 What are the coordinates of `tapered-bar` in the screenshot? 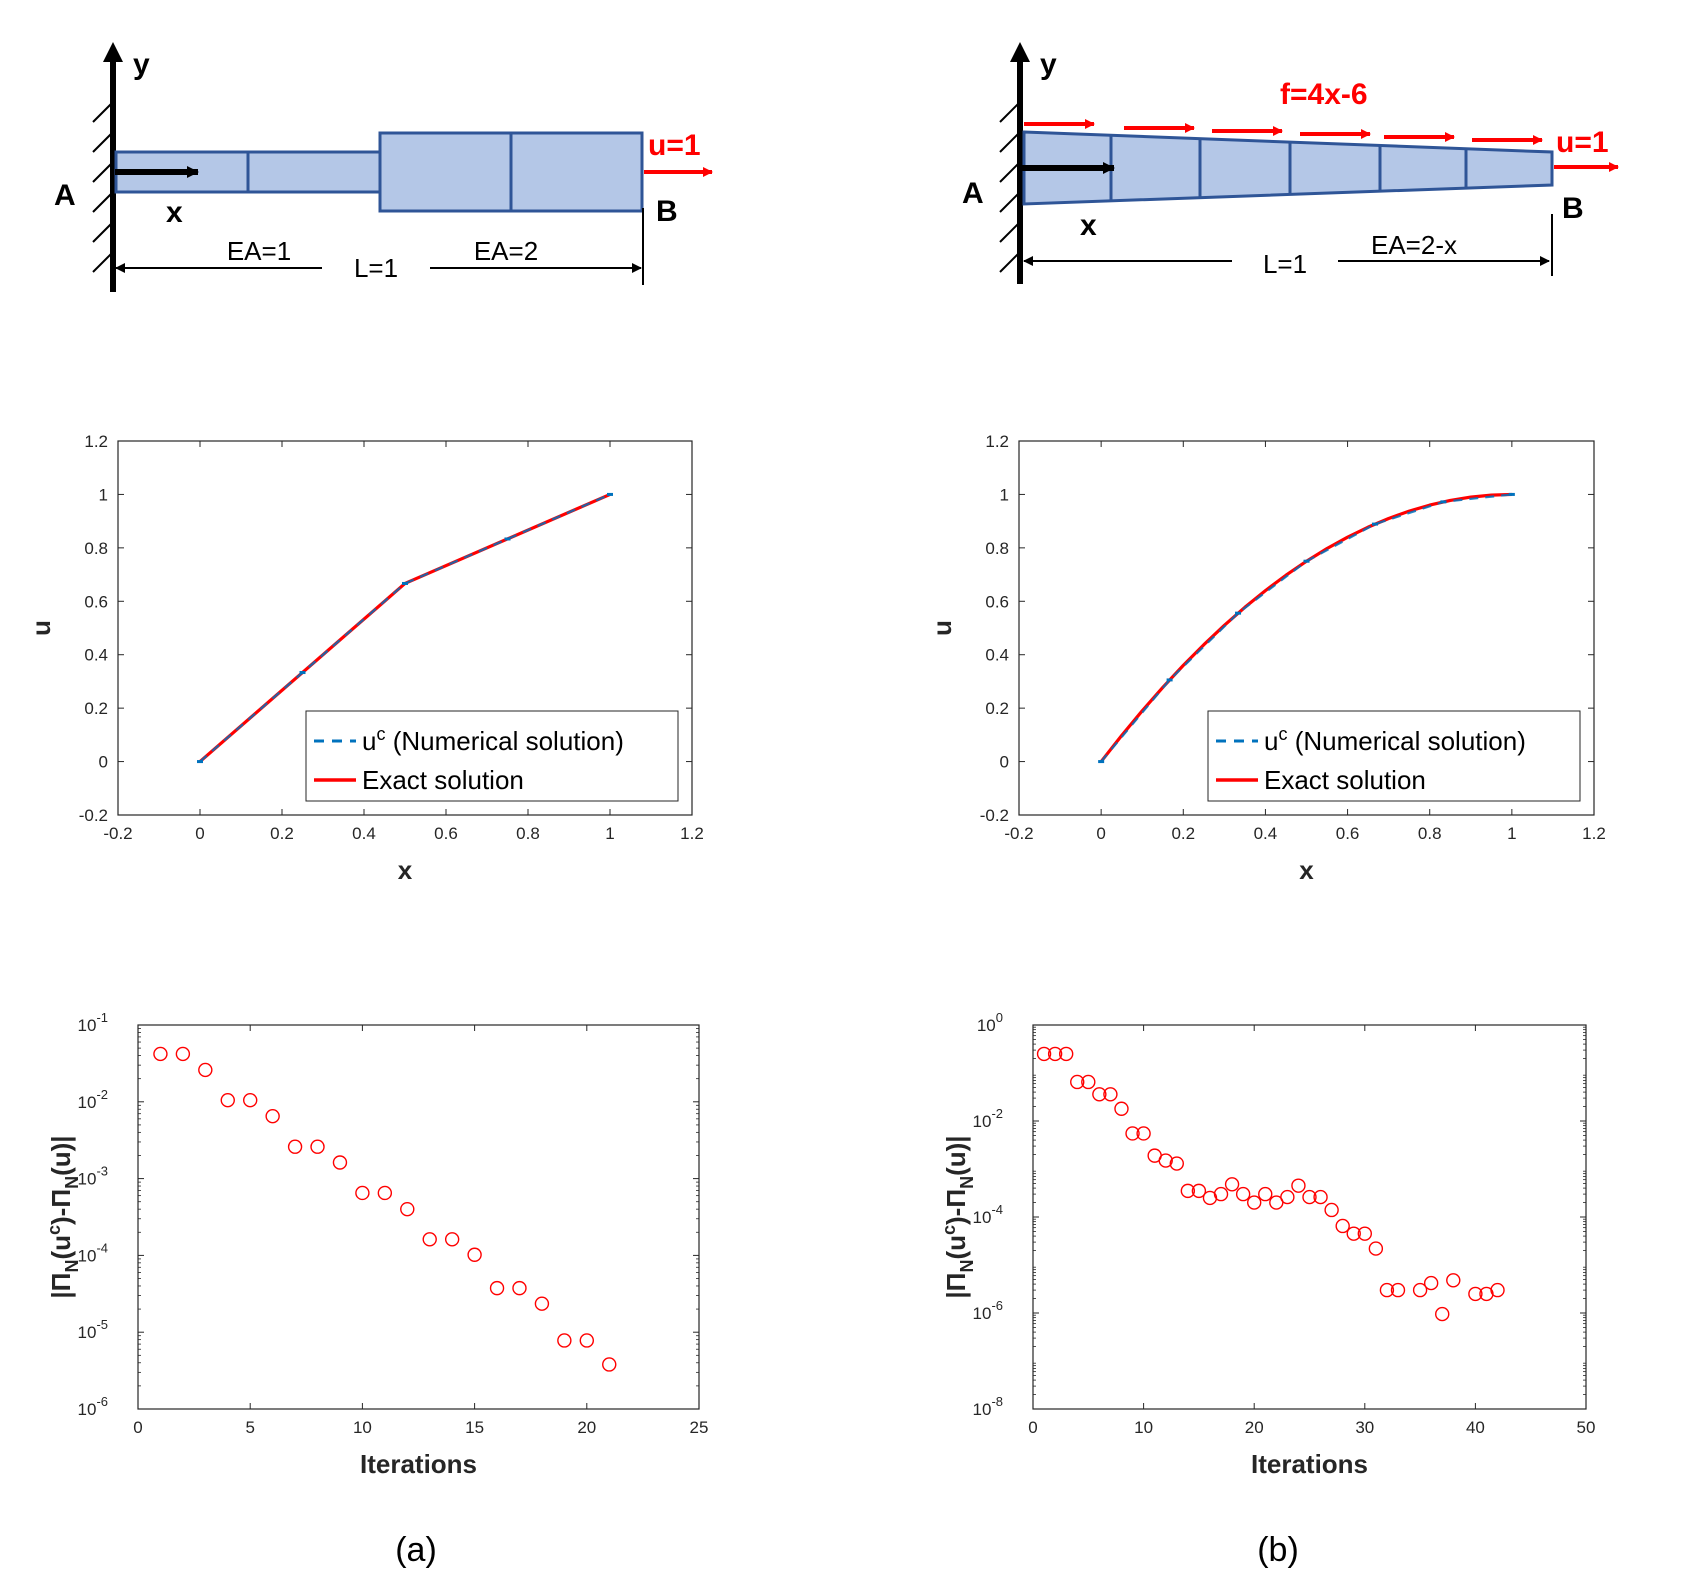 It's located at (1288, 168).